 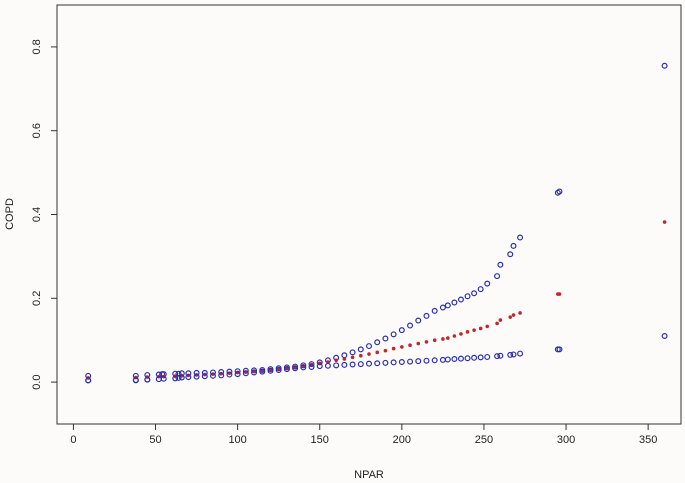 I want to click on y-tick-label: 0.6, so click(x=37, y=130).